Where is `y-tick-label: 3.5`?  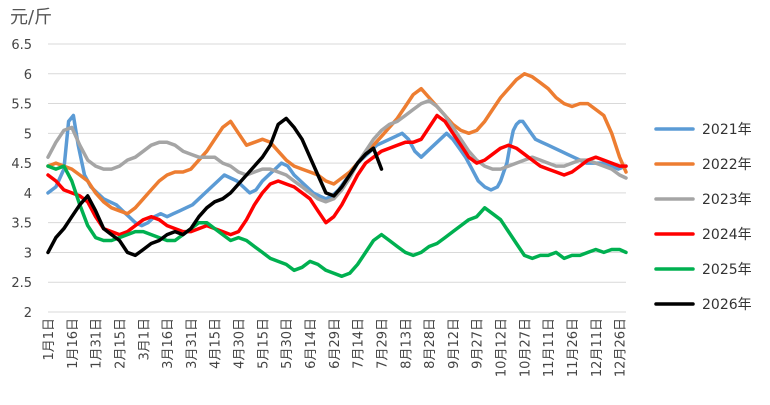
y-tick-label: 3.5 is located at coordinates (21, 224).